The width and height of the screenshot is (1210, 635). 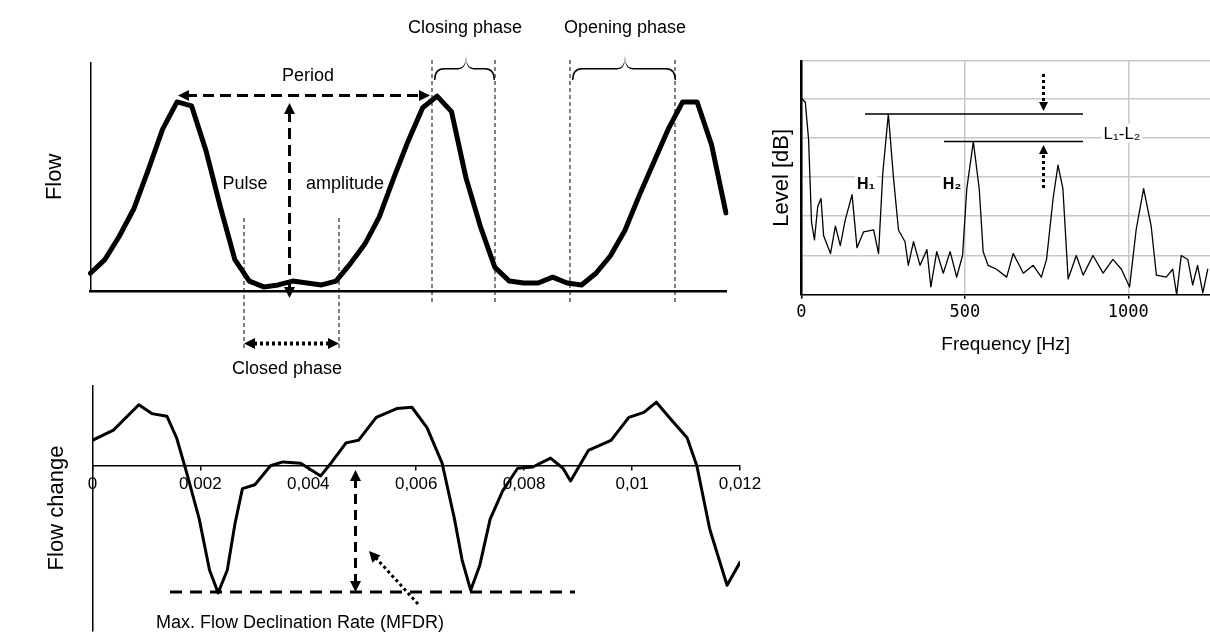 What do you see at coordinates (740, 483) in the screenshot?
I see `x-tick-label: 0,012` at bounding box center [740, 483].